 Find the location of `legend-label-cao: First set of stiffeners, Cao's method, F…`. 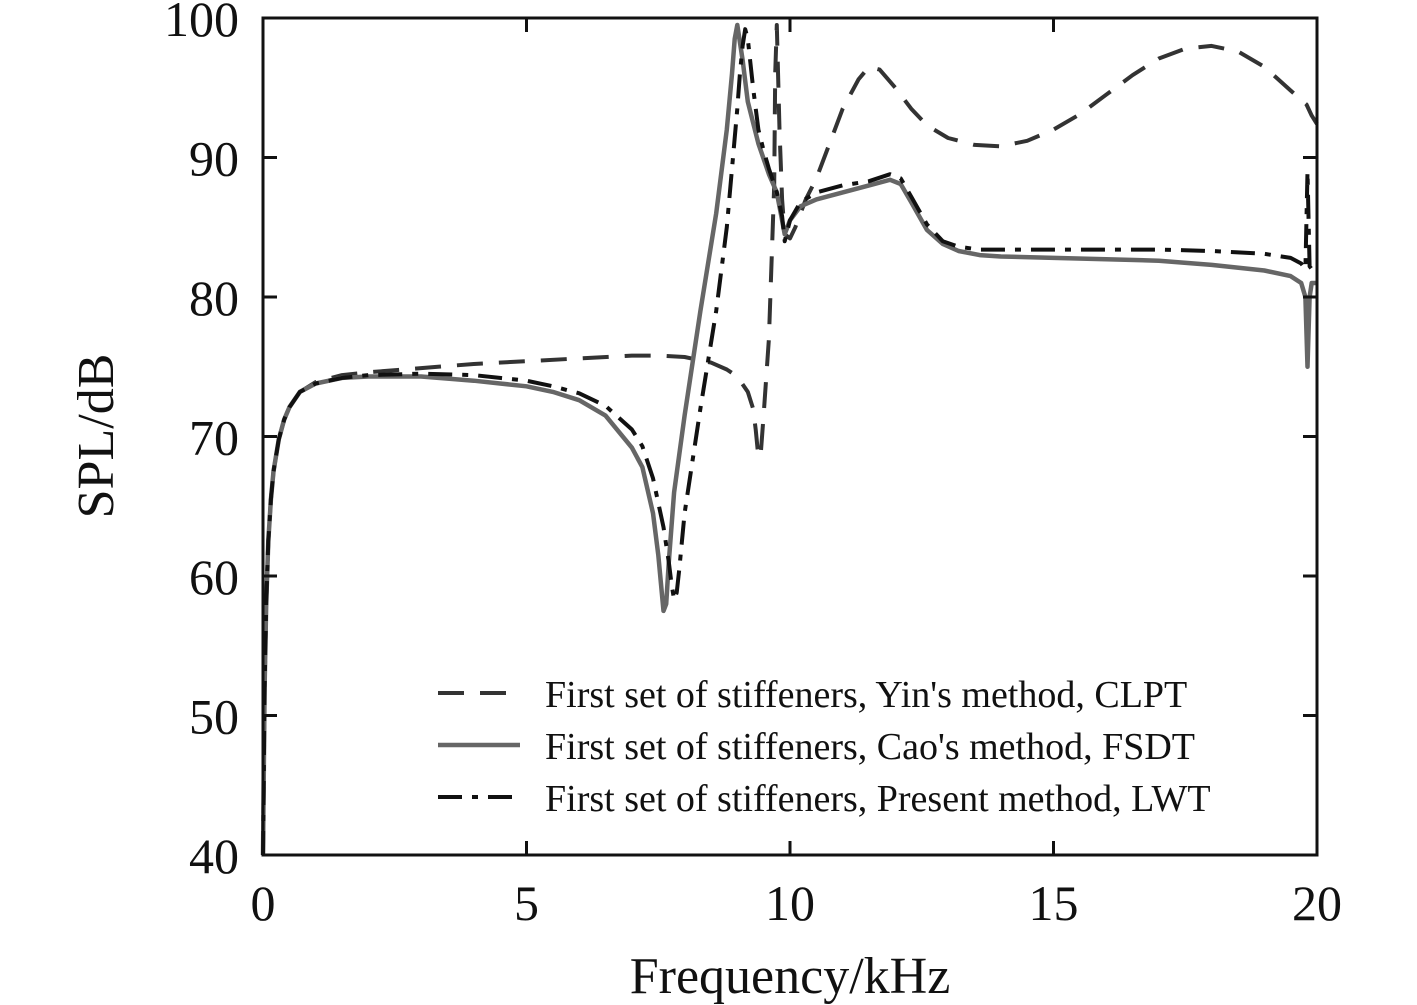

legend-label-cao: First set of stiffeners, Cao's method, F… is located at coordinates (870, 747).